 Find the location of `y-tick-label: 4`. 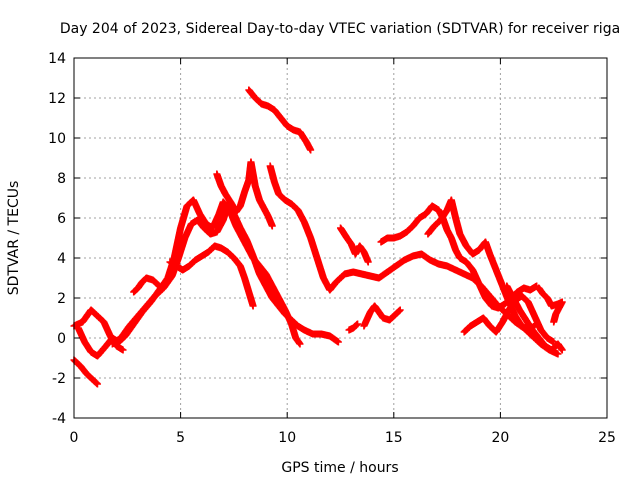

y-tick-label: 4 is located at coordinates (61, 259).